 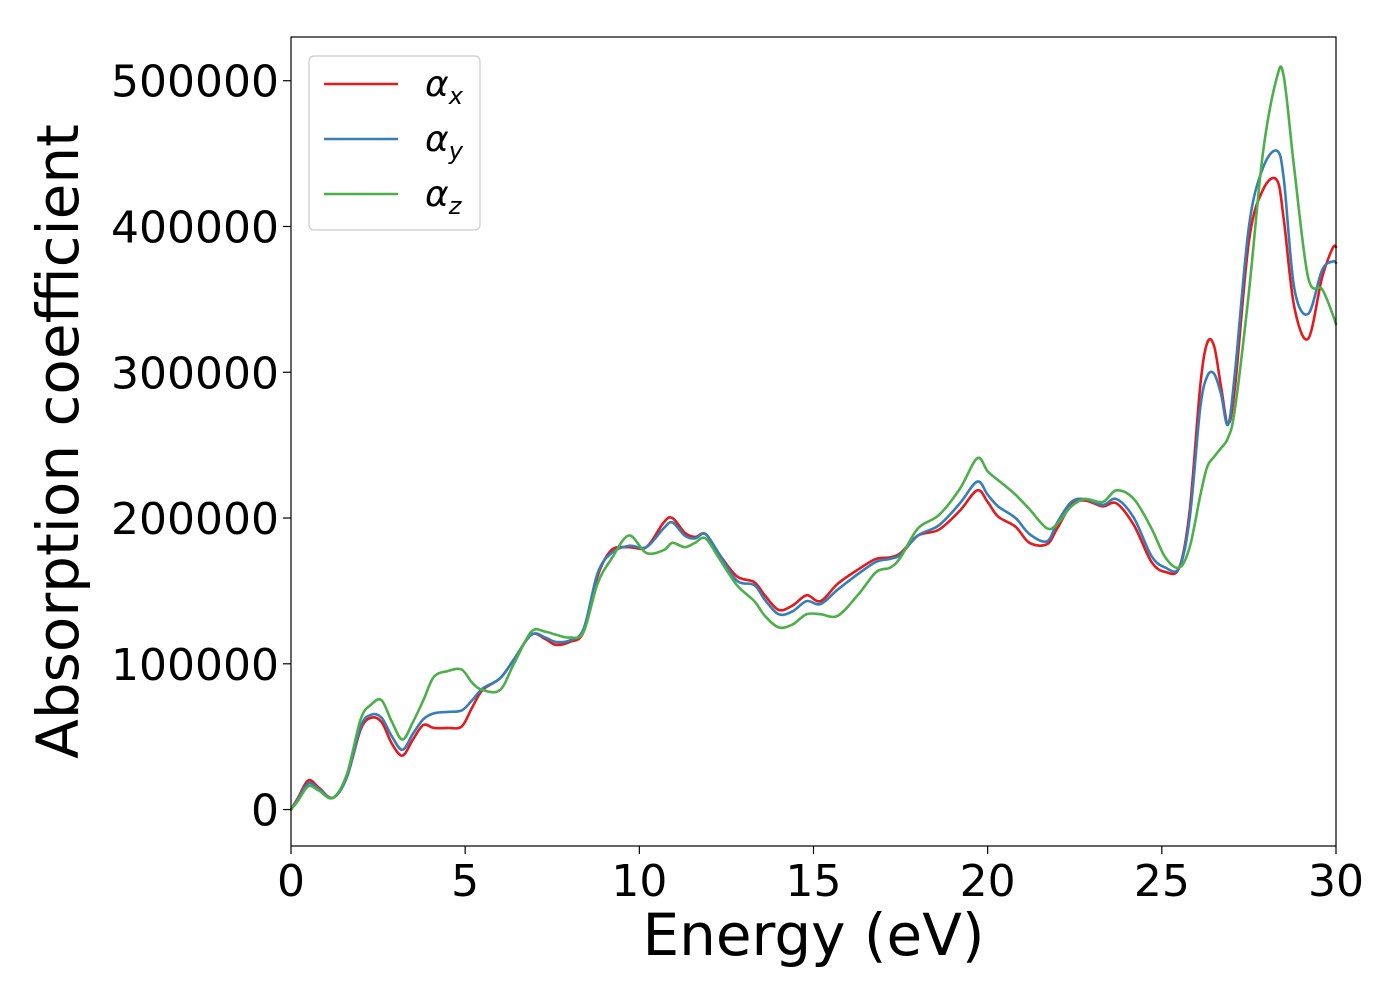 What do you see at coordinates (58, 441) in the screenshot?
I see `y-axis-title: Absorption coefficient` at bounding box center [58, 441].